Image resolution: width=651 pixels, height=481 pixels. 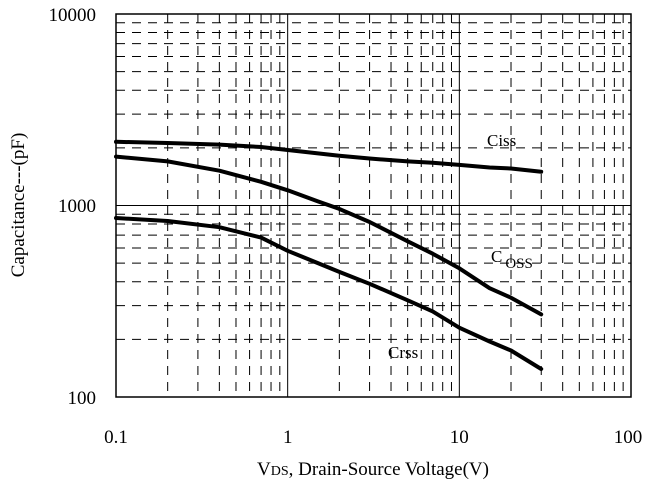 What do you see at coordinates (389, 469) in the screenshot?
I see `x-axis-title-rest: , Drain-Source Voltage(V)` at bounding box center [389, 469].